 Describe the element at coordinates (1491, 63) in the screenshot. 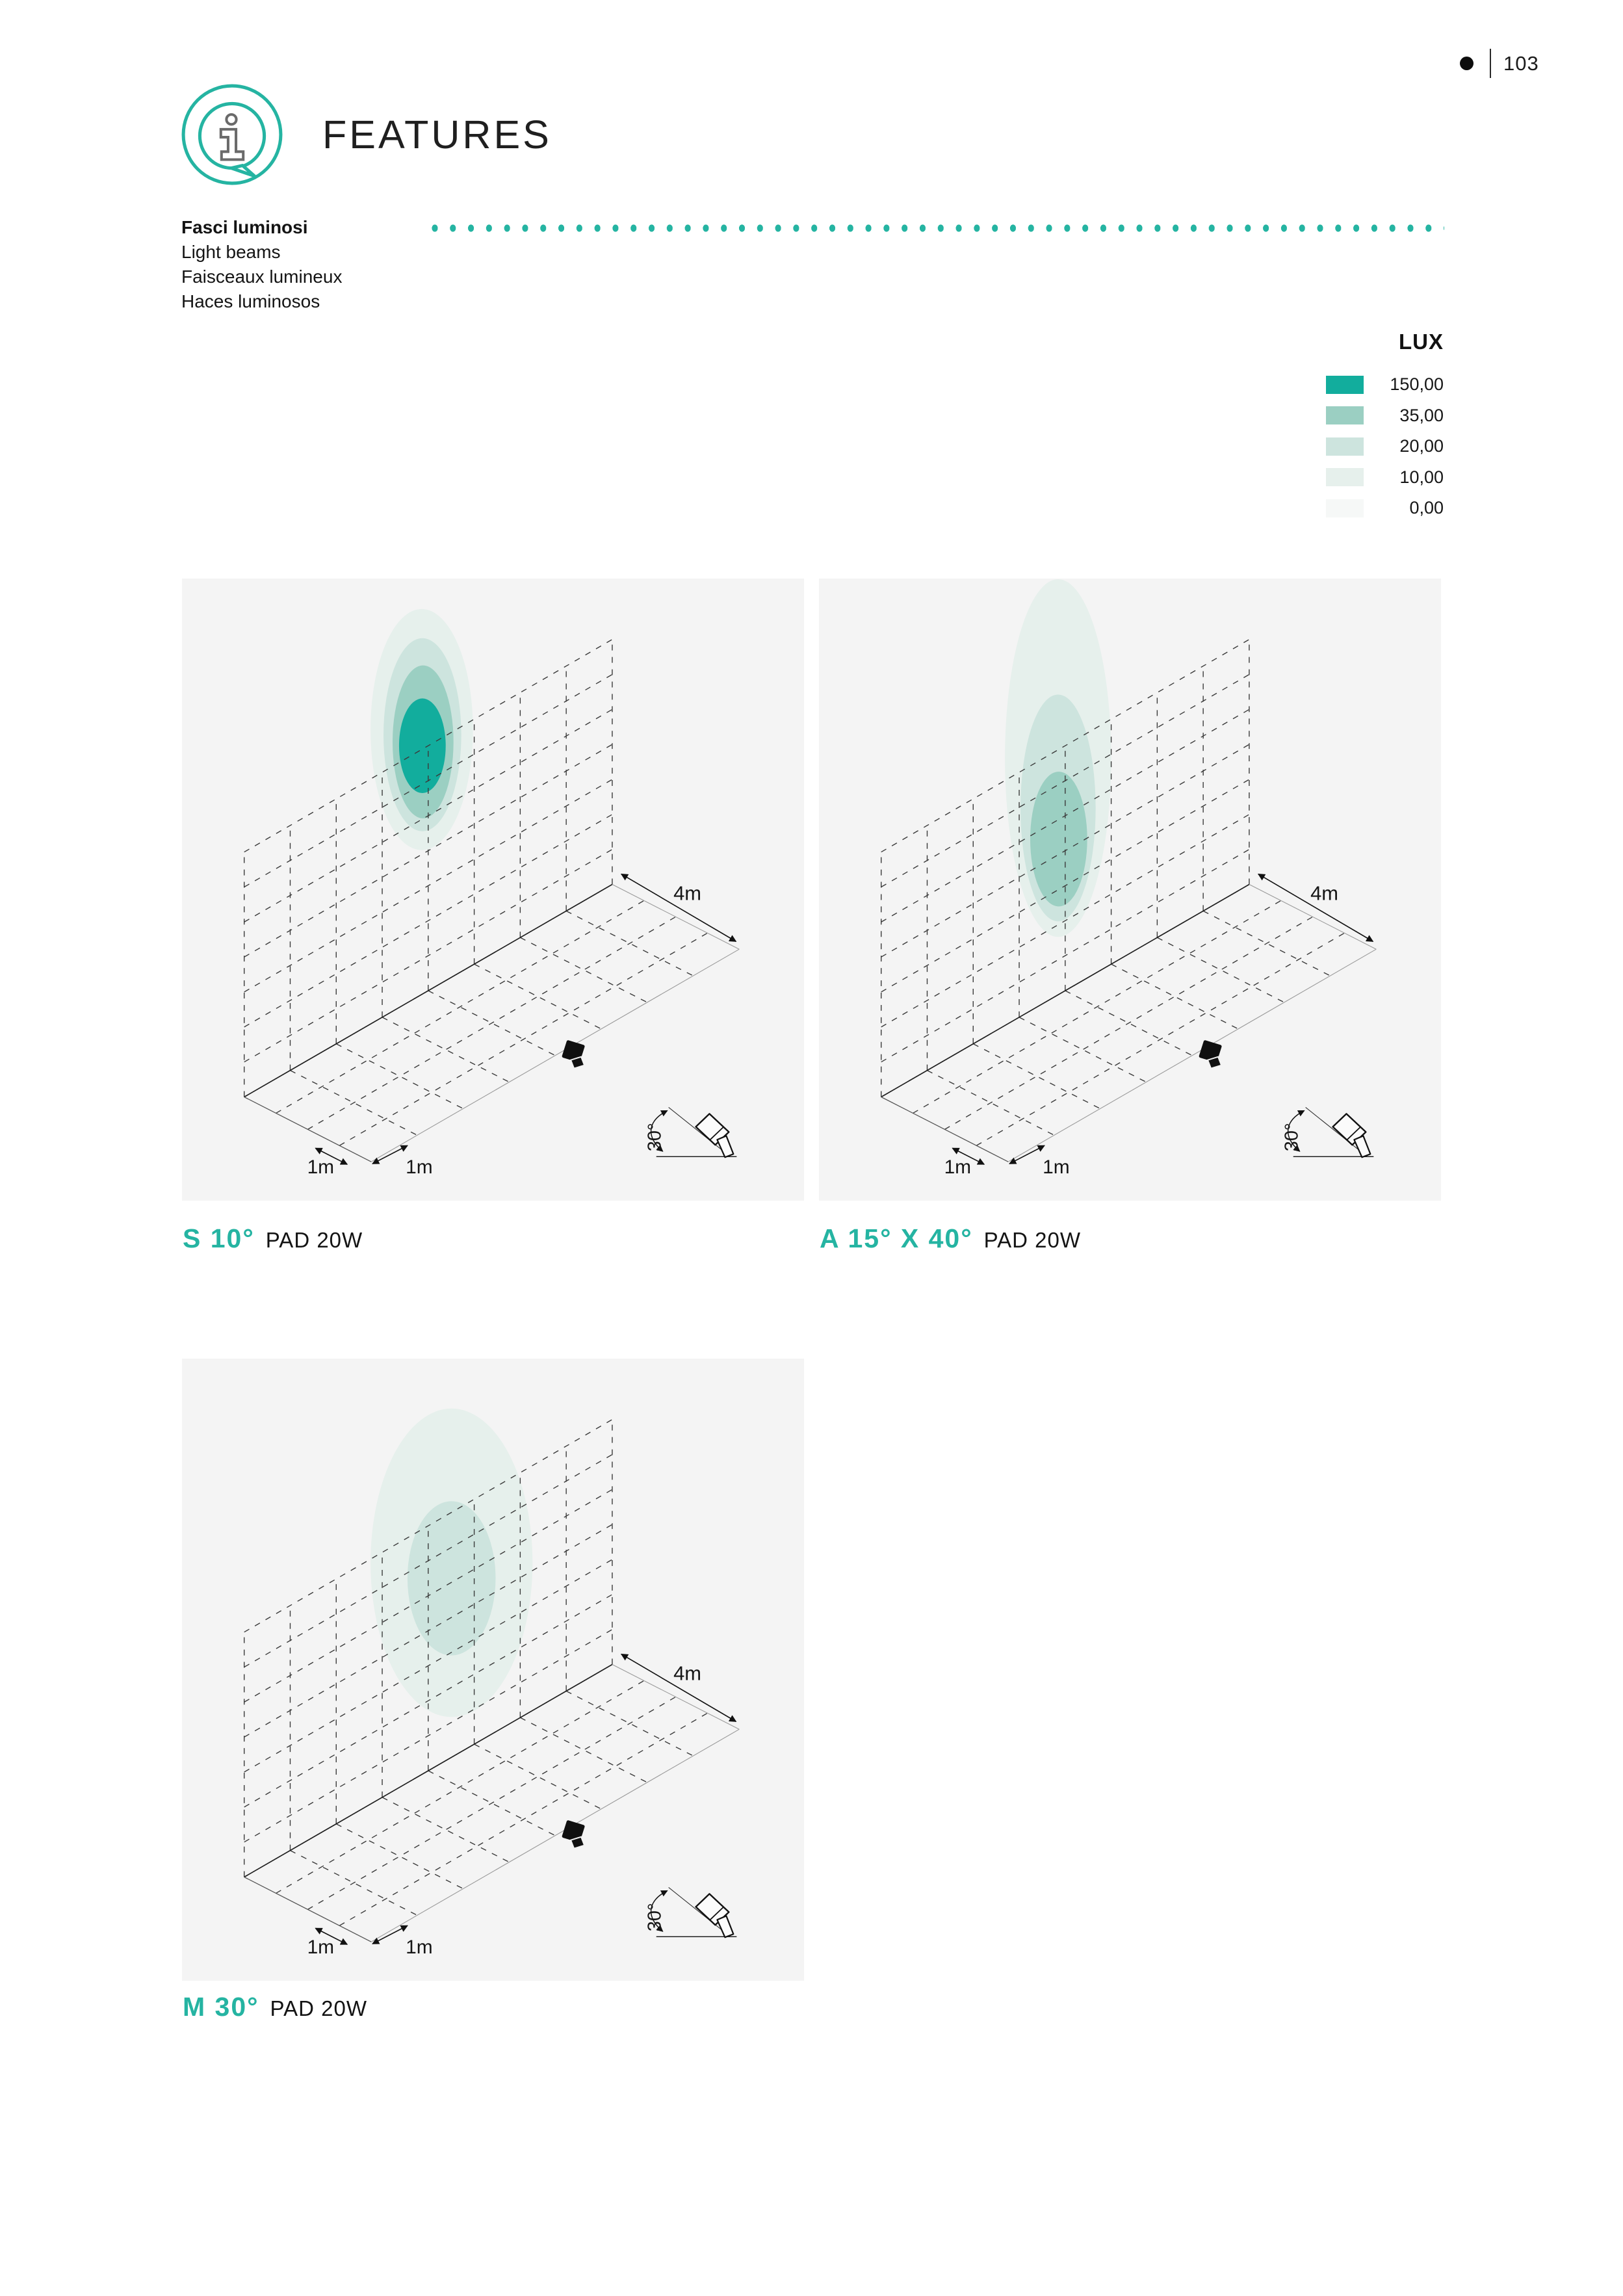

I see `page-indicator-divider` at that location.